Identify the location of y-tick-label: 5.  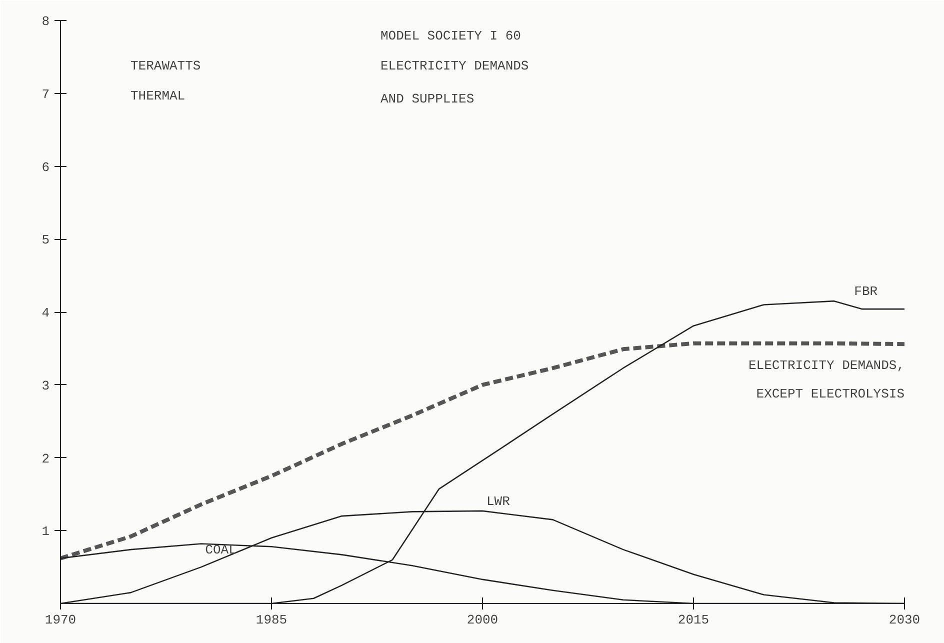
(46, 240).